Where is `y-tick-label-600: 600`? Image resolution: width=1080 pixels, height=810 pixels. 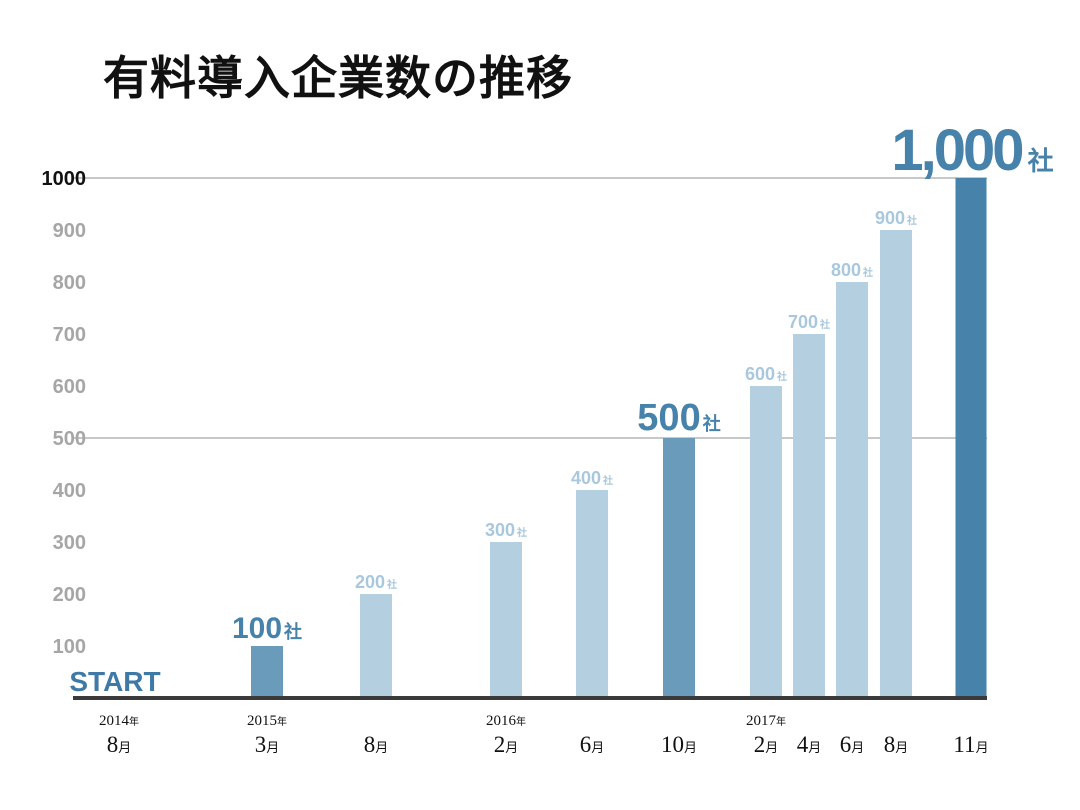
y-tick-label-600: 600 is located at coordinates (69, 387).